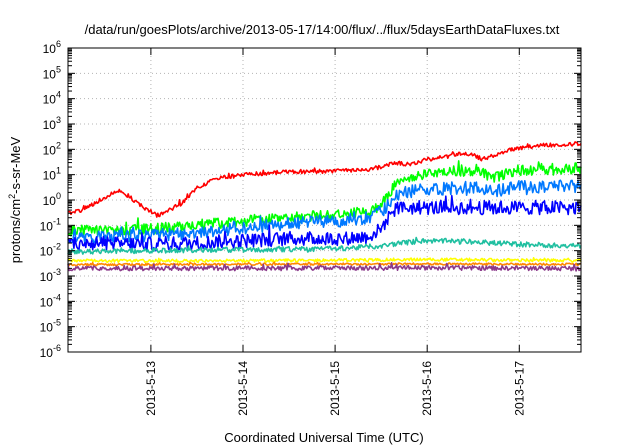  I want to click on y-axis-label-superscript: 2, so click(12, 196).